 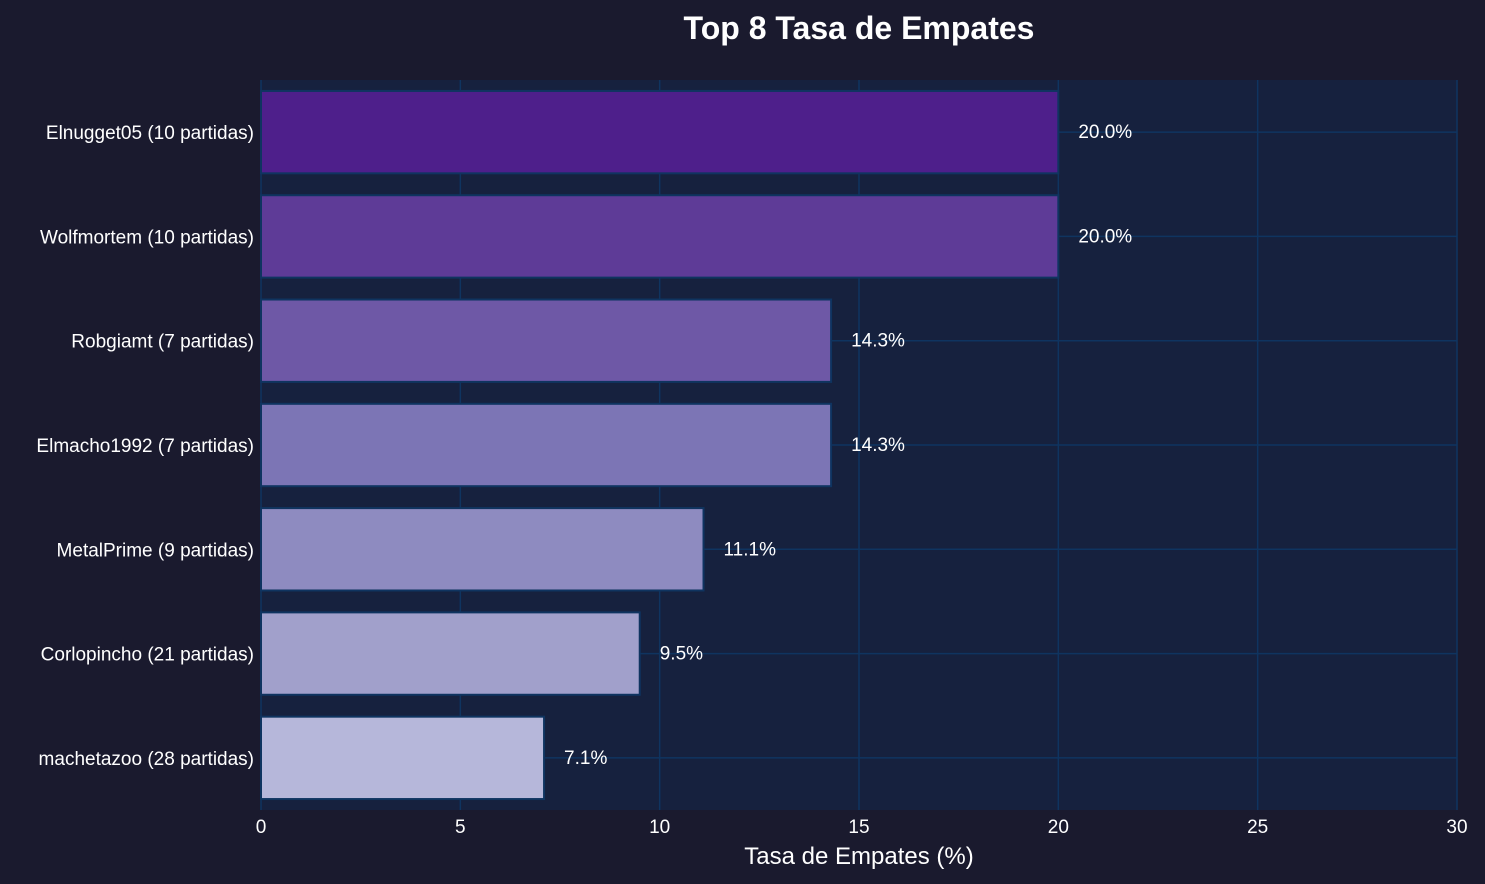 What do you see at coordinates (147, 237) in the screenshot?
I see `y-tick-label: Wolfmortem (10 partidas)` at bounding box center [147, 237].